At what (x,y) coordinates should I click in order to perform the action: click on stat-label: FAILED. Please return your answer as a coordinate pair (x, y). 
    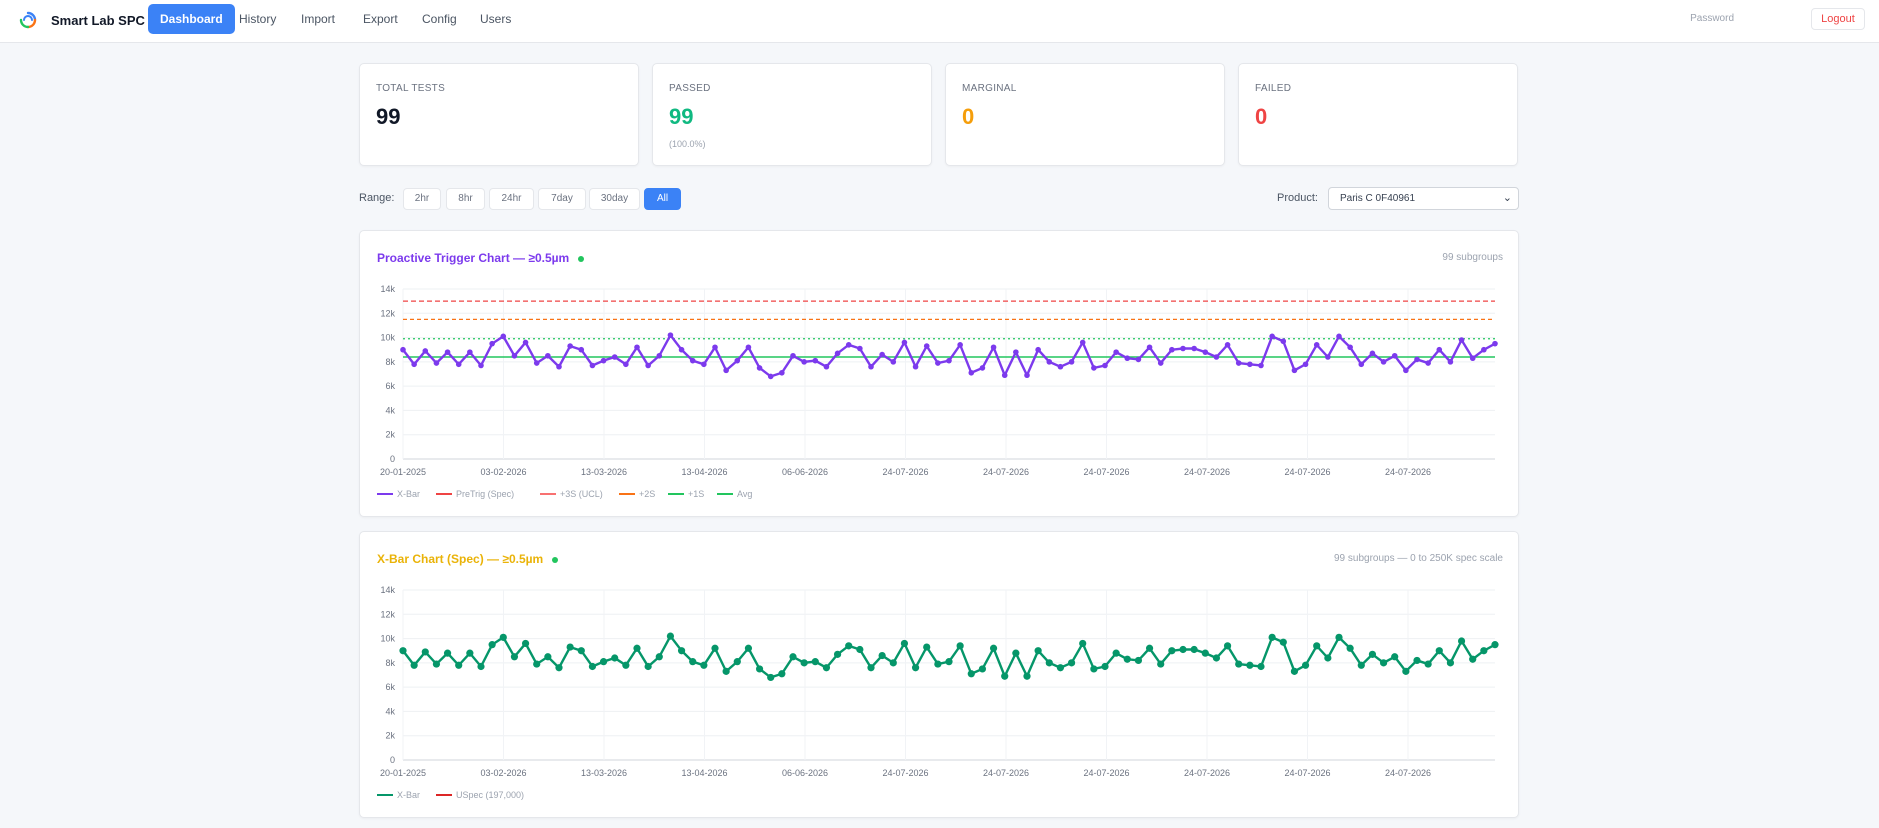
    Looking at the image, I should click on (1273, 88).